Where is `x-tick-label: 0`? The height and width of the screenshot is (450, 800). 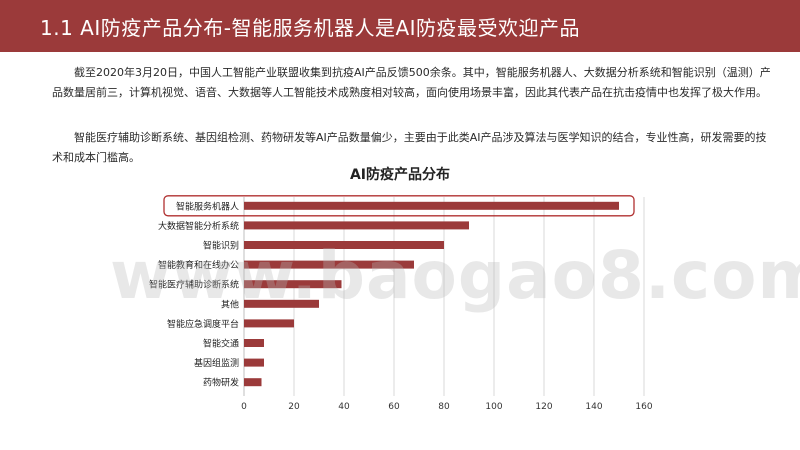 x-tick-label: 0 is located at coordinates (244, 407).